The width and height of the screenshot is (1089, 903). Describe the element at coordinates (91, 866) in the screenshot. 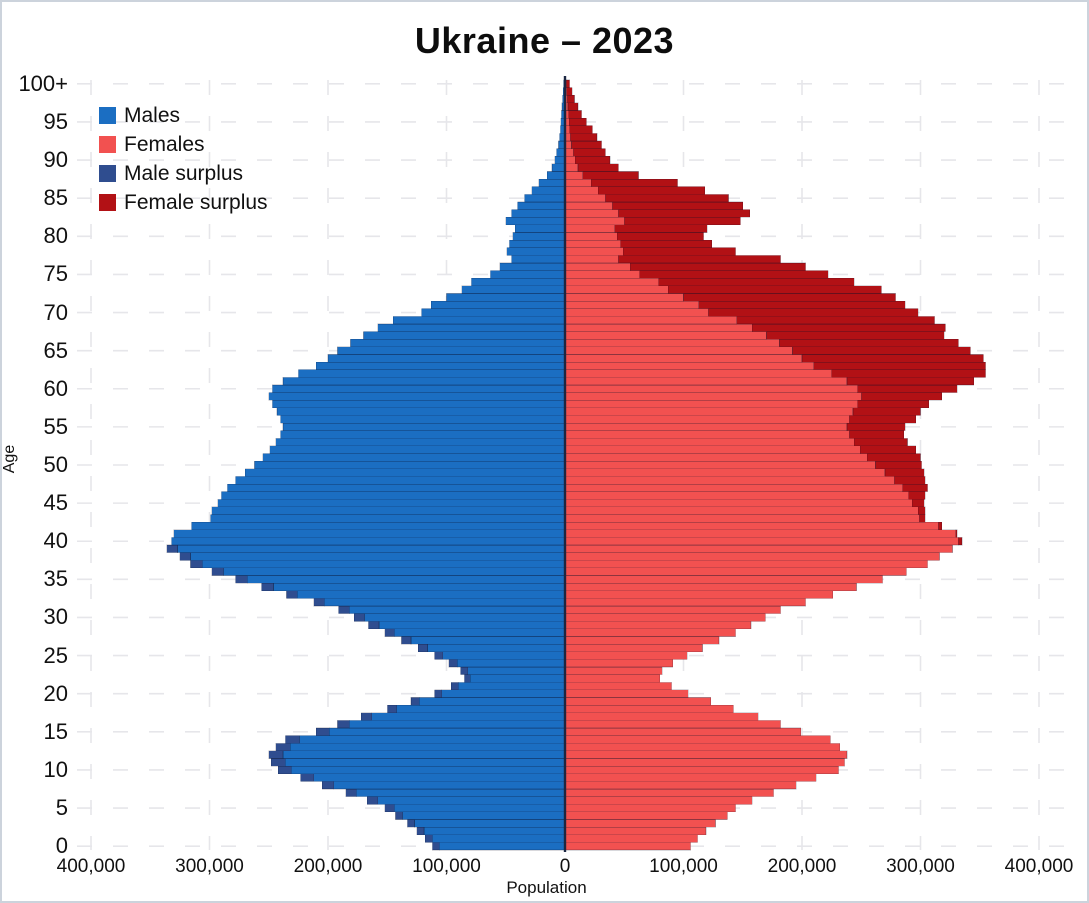

I see `x-axis-tick-label: 400,000` at that location.